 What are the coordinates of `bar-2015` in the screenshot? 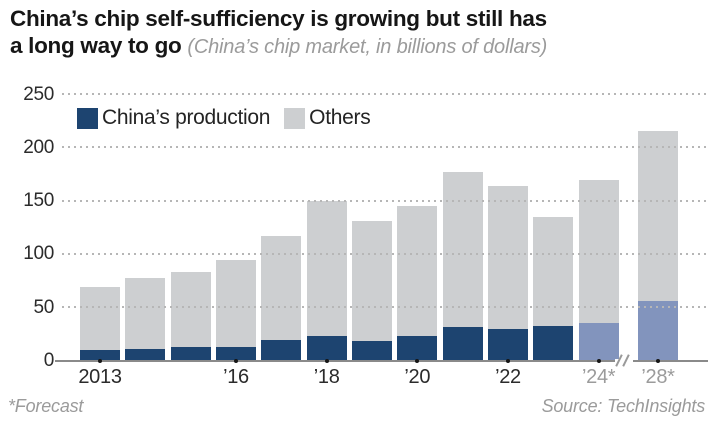 It's located at (190, 316).